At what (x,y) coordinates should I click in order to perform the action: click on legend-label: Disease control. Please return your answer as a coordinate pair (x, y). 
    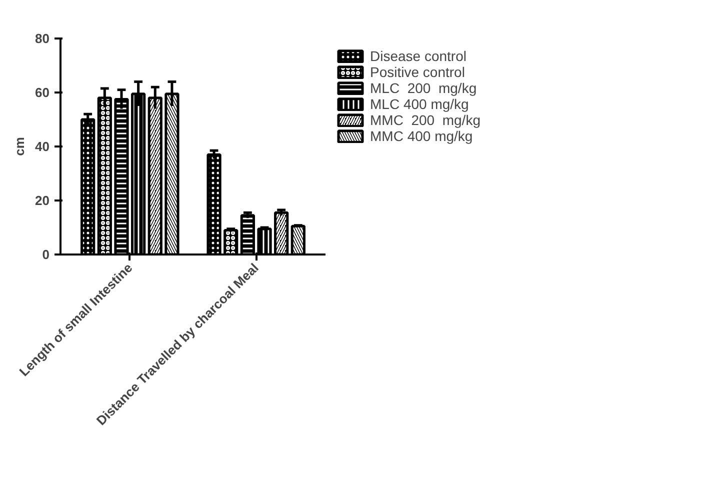
    Looking at the image, I should click on (418, 56).